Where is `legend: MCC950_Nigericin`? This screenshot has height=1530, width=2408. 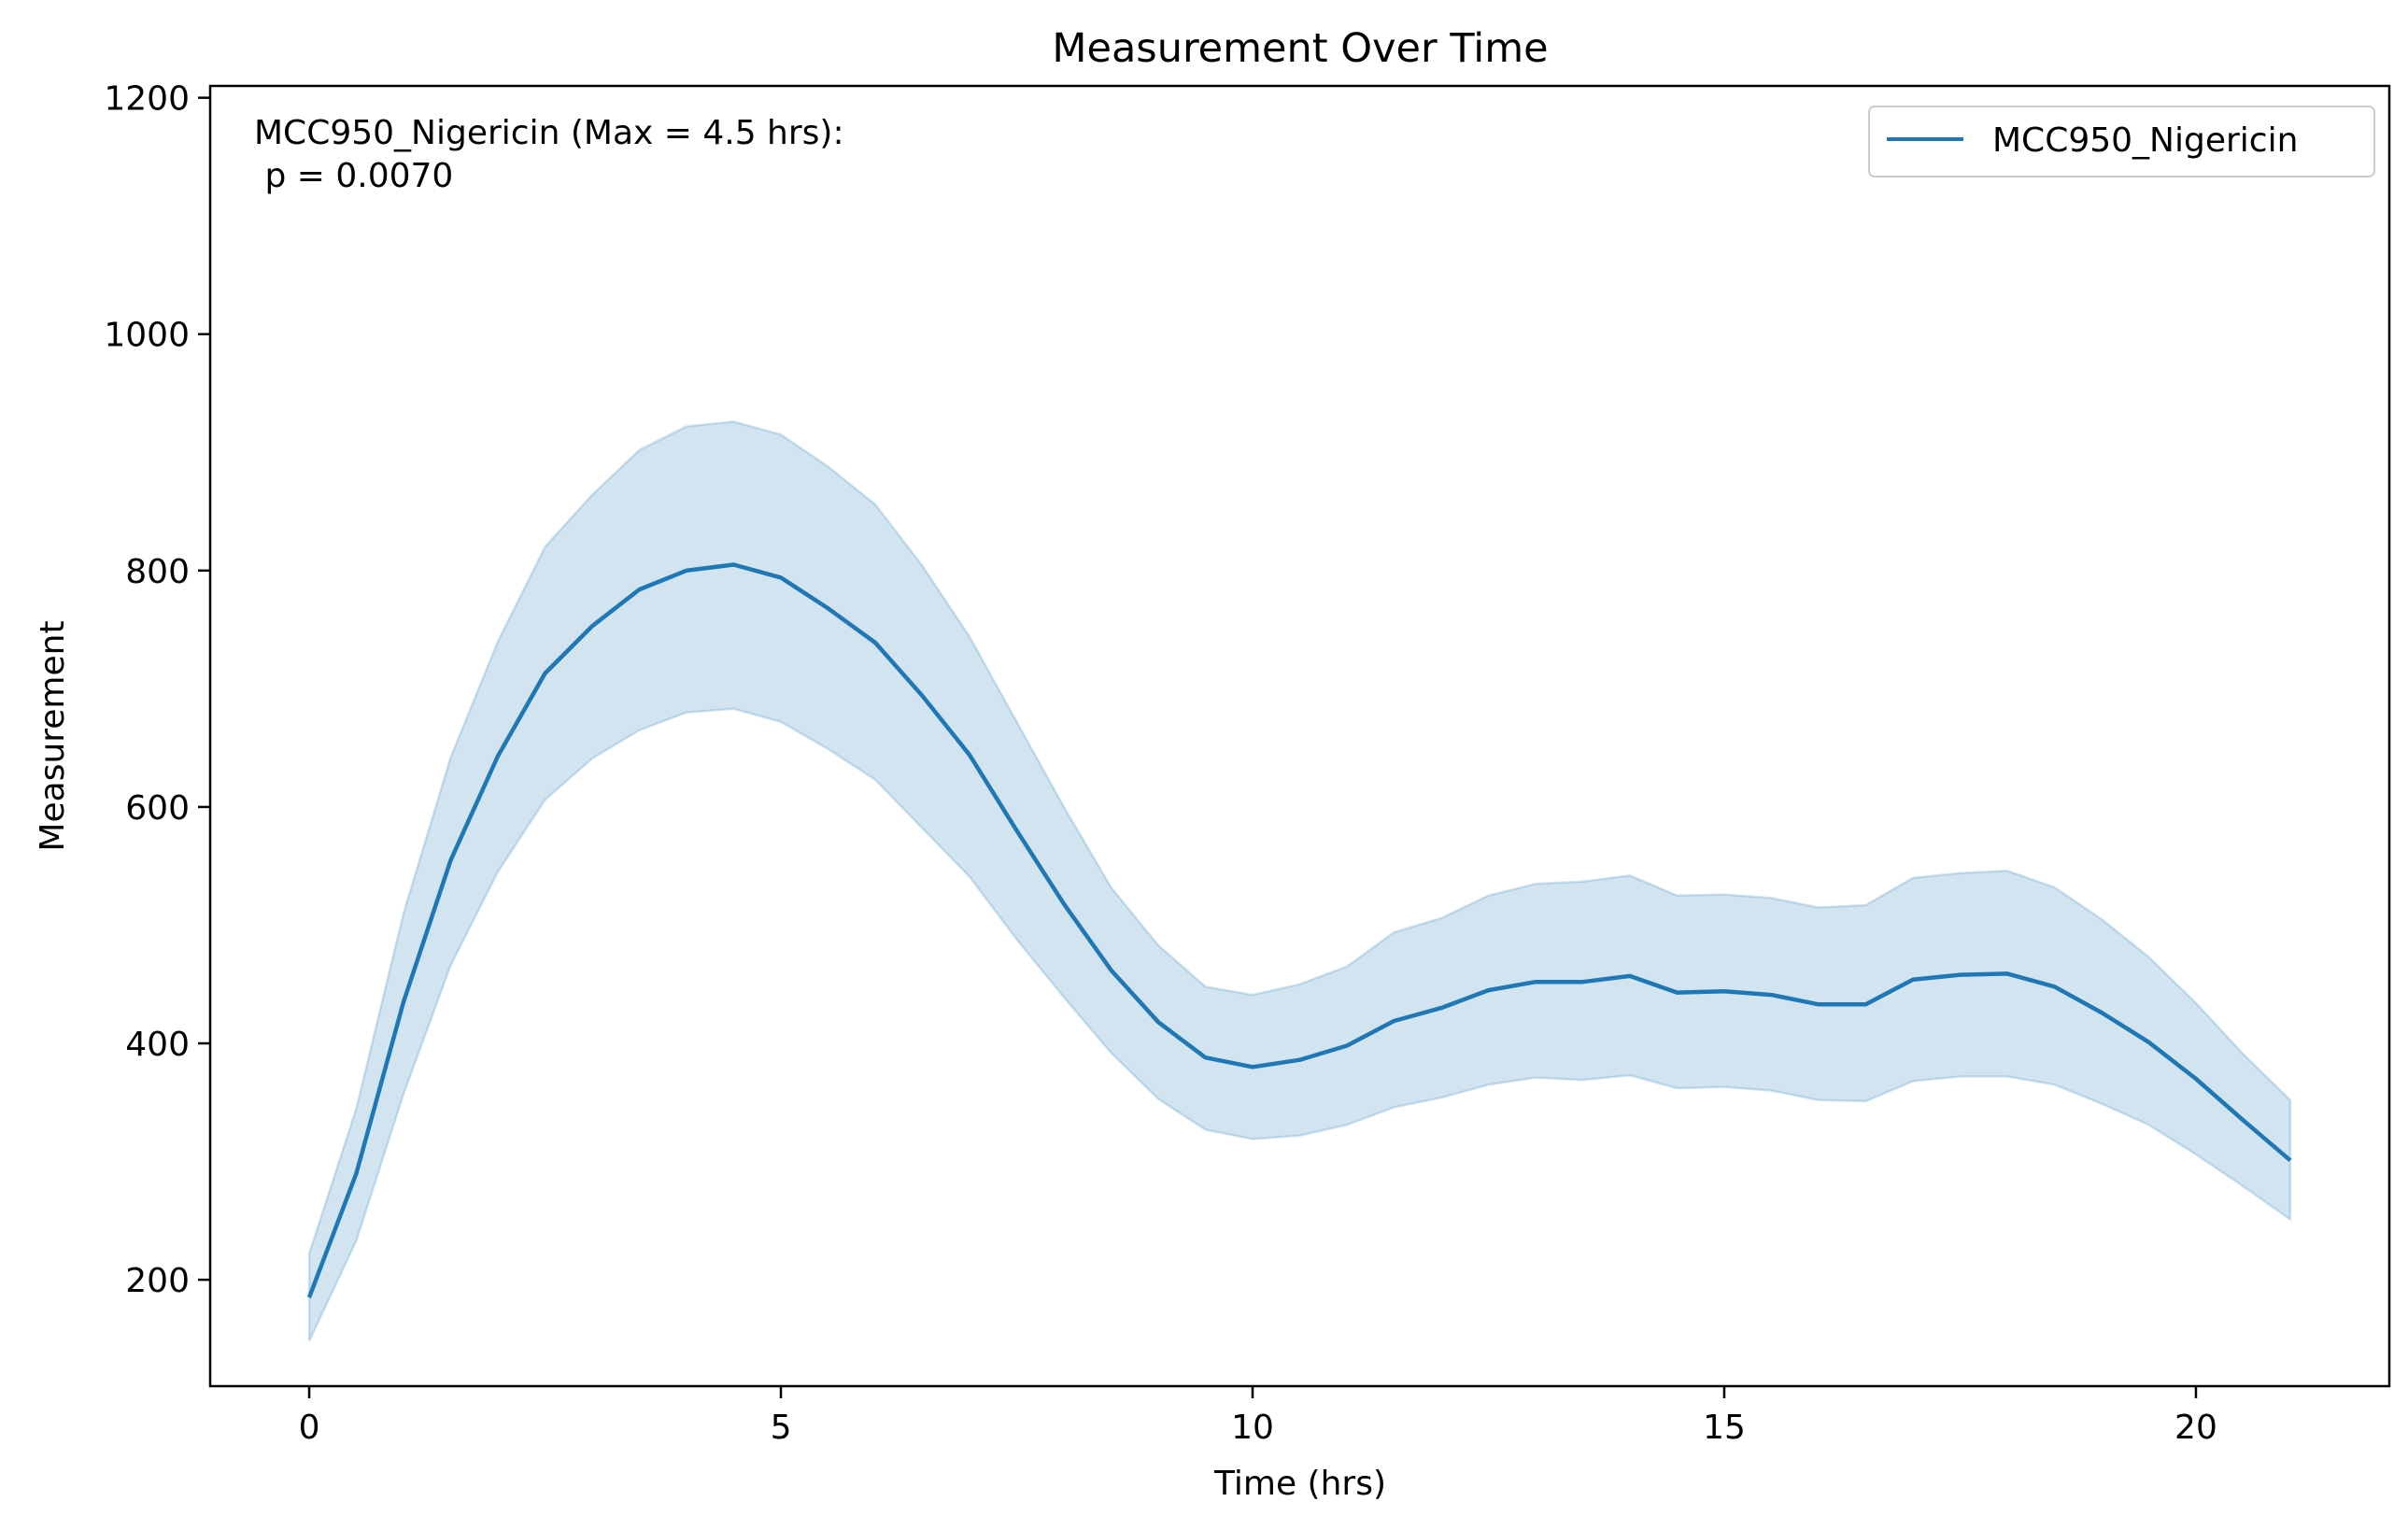
legend: MCC950_Nigericin is located at coordinates (2121, 141).